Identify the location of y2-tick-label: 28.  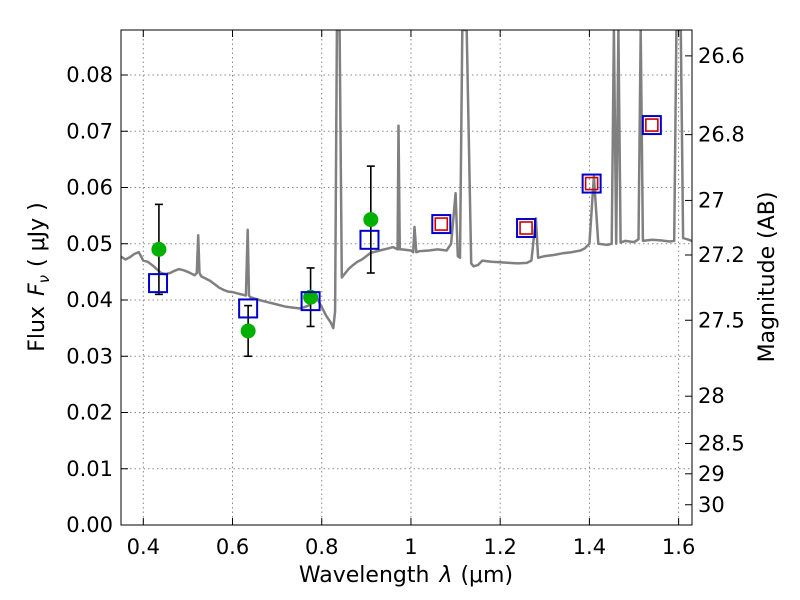
(711, 396).